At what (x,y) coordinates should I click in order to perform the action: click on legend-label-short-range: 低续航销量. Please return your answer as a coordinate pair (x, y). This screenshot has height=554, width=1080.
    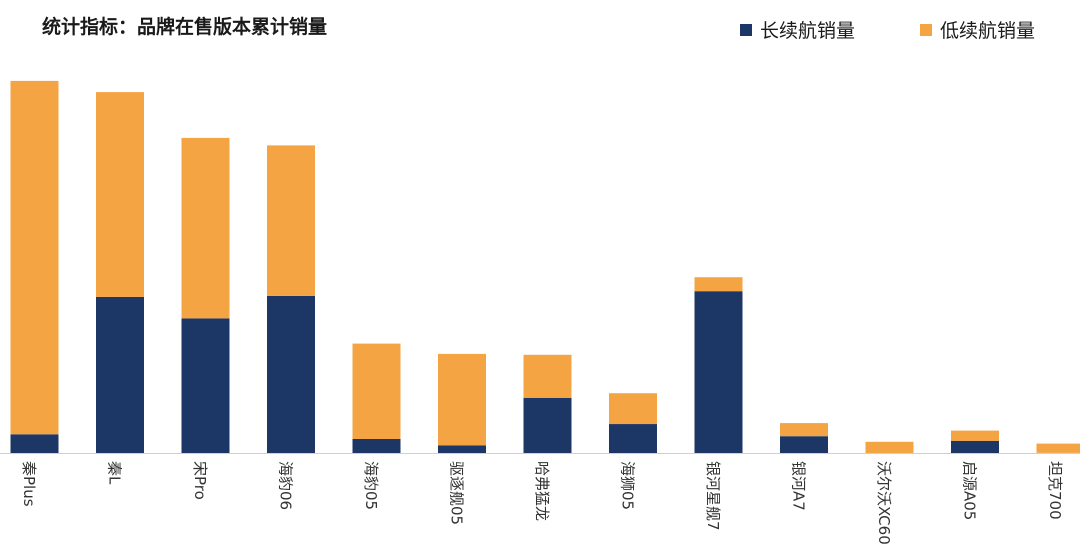
    Looking at the image, I should click on (988, 31).